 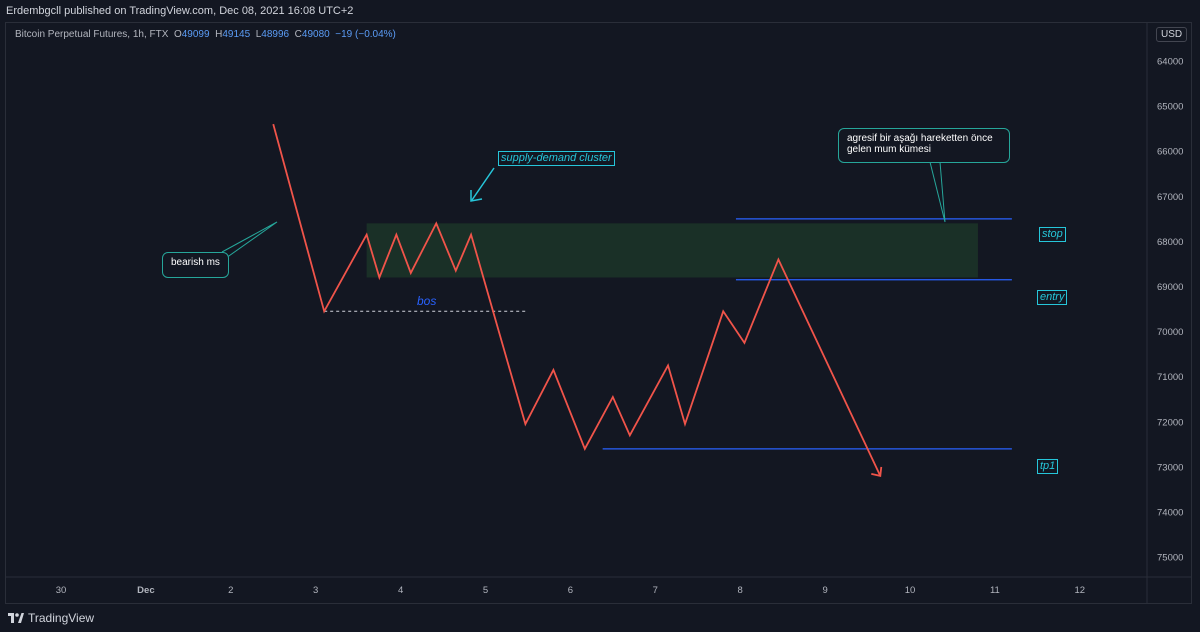 I want to click on zone-pointer-arrow, so click(x=483, y=184).